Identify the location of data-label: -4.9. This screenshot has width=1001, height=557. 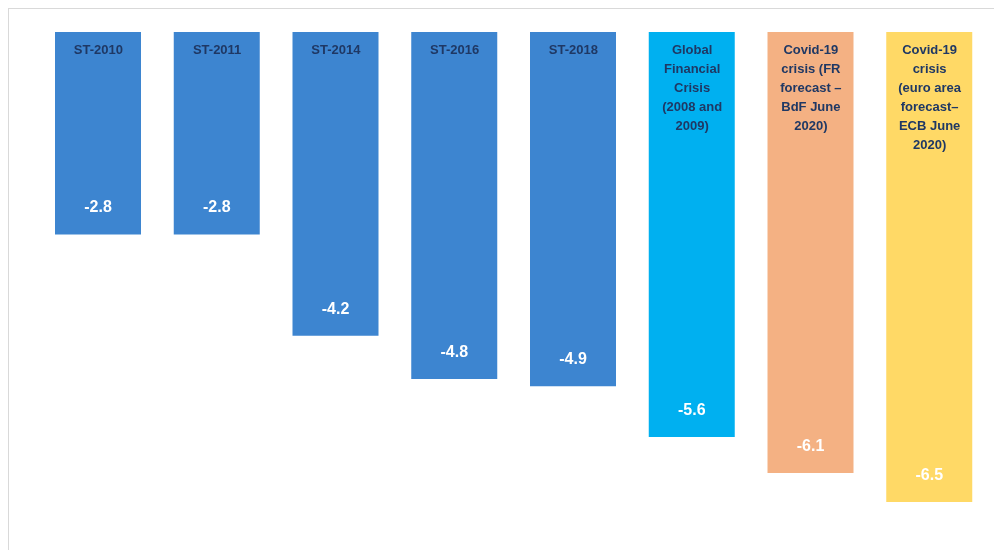
(573, 359).